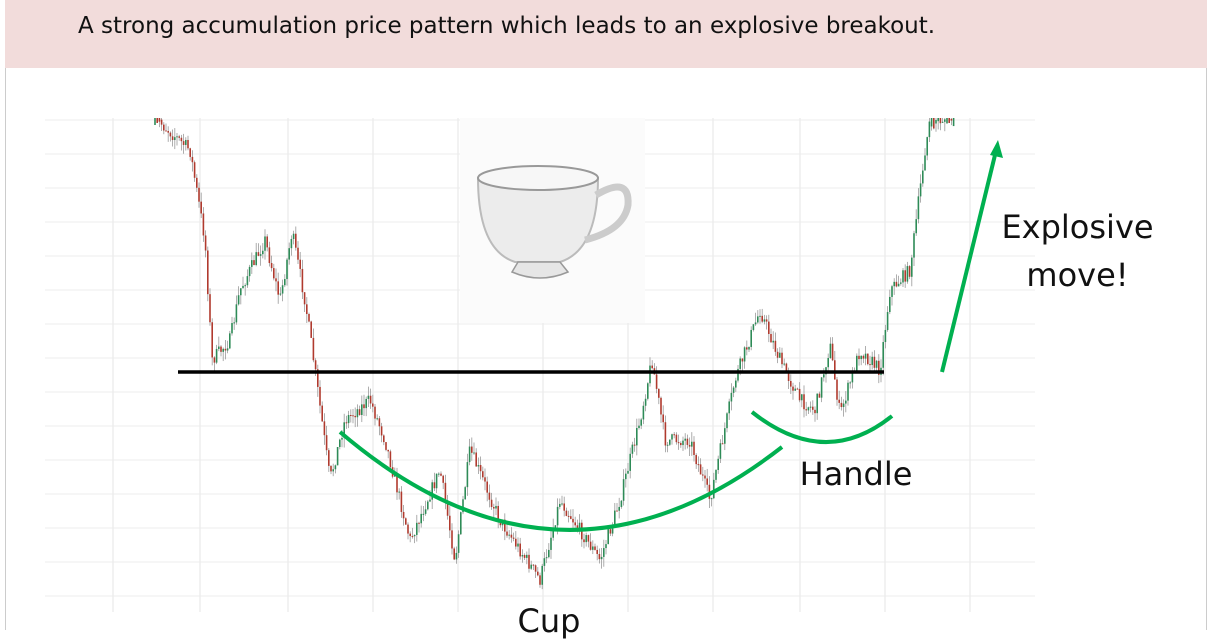 This screenshot has width=1213, height=640. Describe the element at coordinates (856, 474) in the screenshot. I see `handle-label: Handle` at that location.